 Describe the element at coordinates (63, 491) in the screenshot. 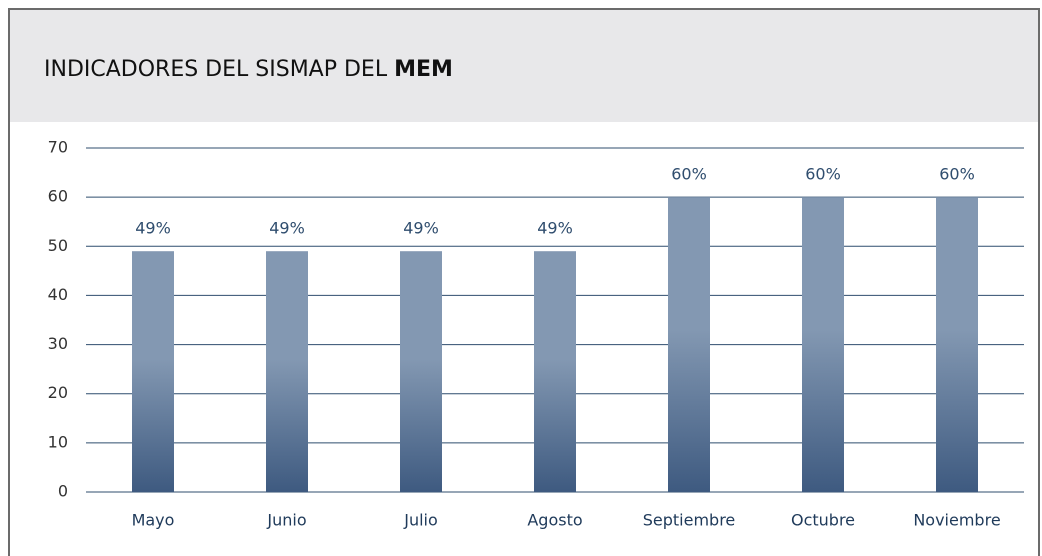

I see `y-tick-label: 0` at that location.